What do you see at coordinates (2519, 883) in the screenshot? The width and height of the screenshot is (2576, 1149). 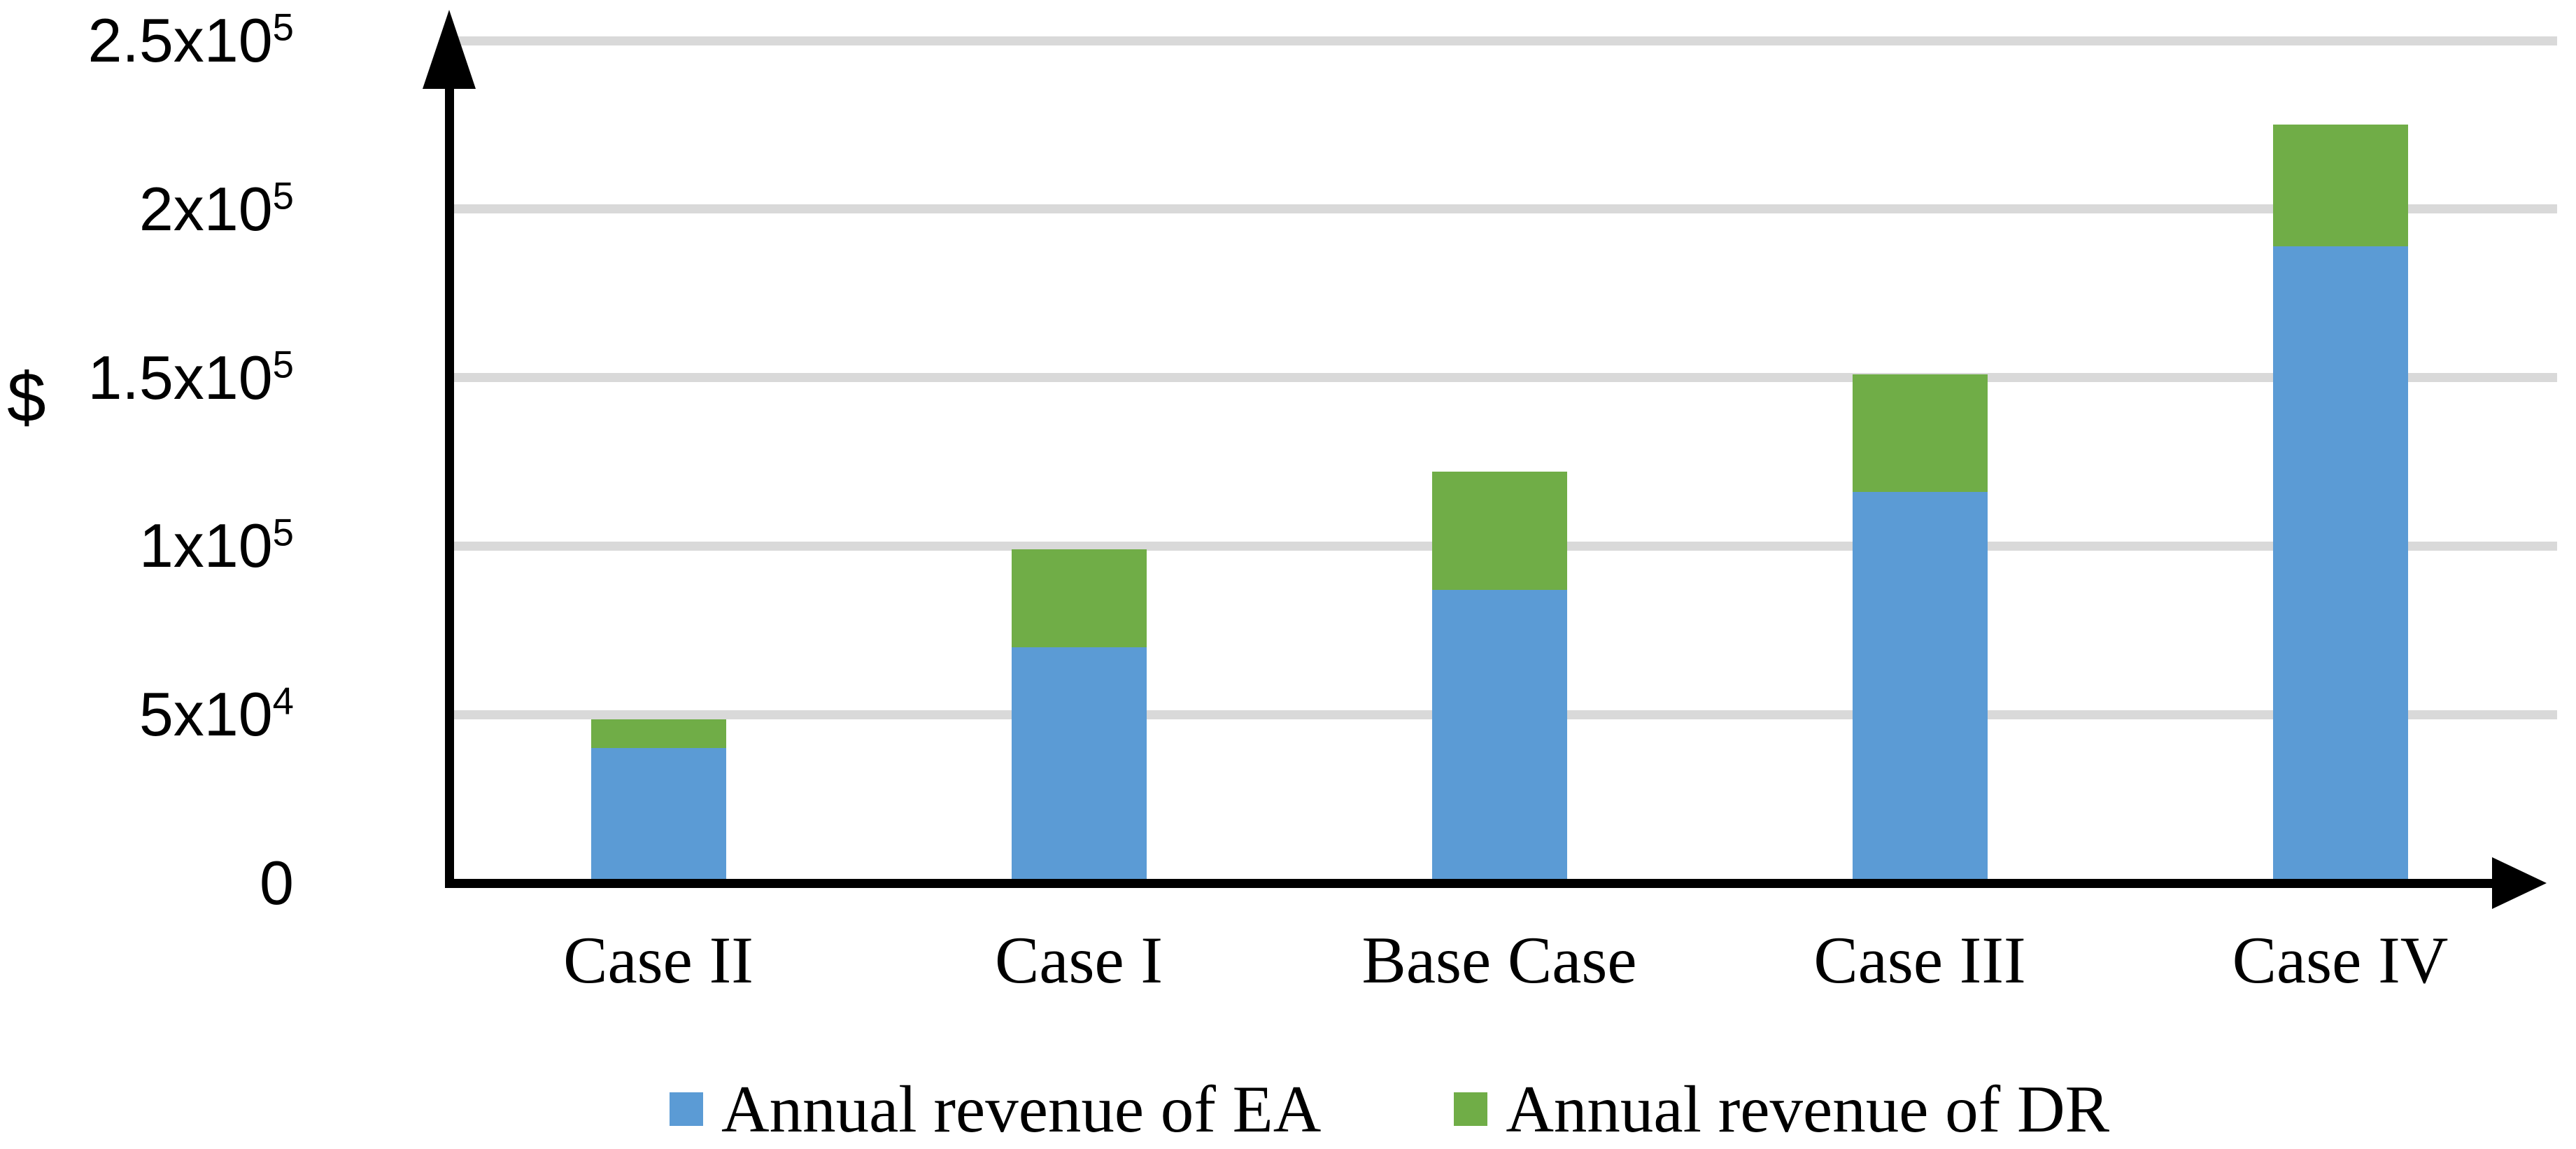 I see `x-axis-arrow-icon` at bounding box center [2519, 883].